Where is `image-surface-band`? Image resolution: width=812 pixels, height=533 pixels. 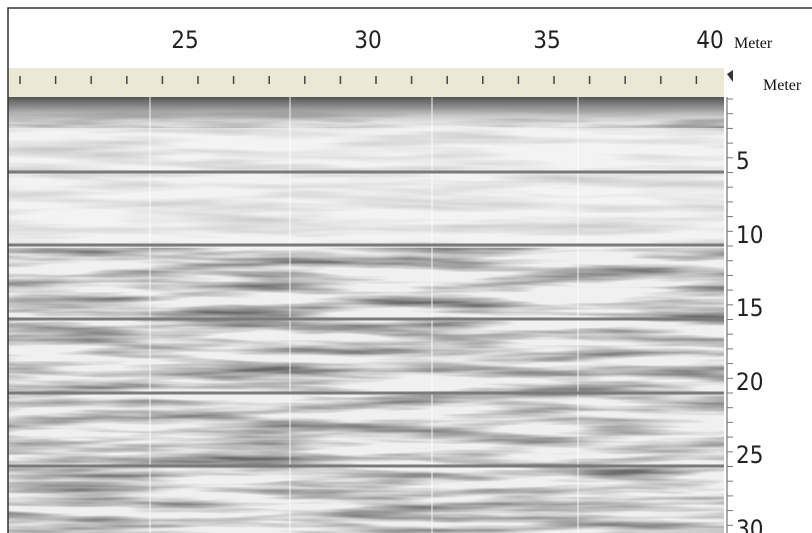
image-surface-band is located at coordinates (366, 114).